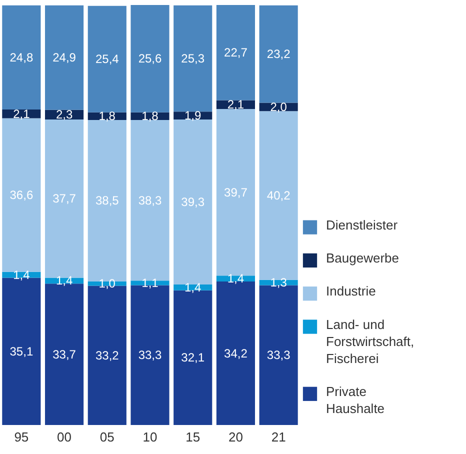  I want to click on data-label: 40,2, so click(278, 195).